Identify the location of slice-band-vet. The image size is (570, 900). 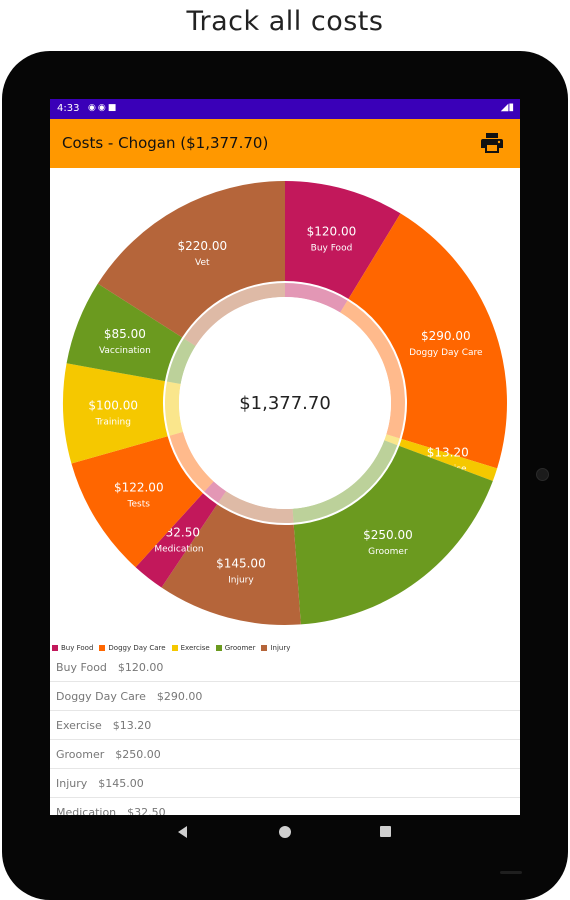
(234, 315).